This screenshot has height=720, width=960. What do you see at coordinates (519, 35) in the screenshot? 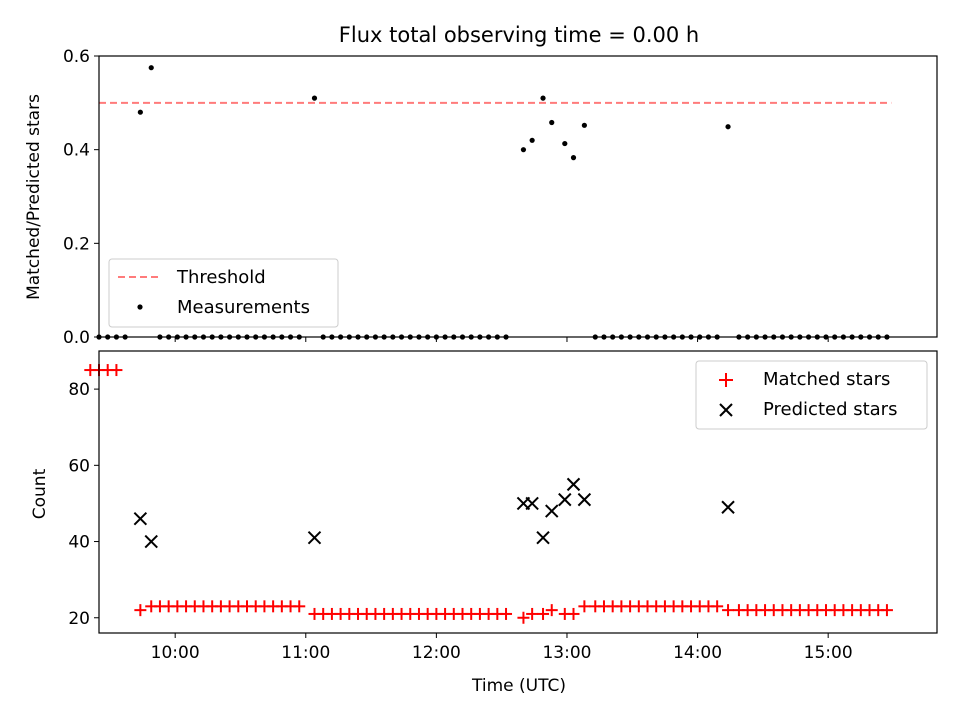
I see `chart-title: Flux total observing time = 0.00 h` at bounding box center [519, 35].